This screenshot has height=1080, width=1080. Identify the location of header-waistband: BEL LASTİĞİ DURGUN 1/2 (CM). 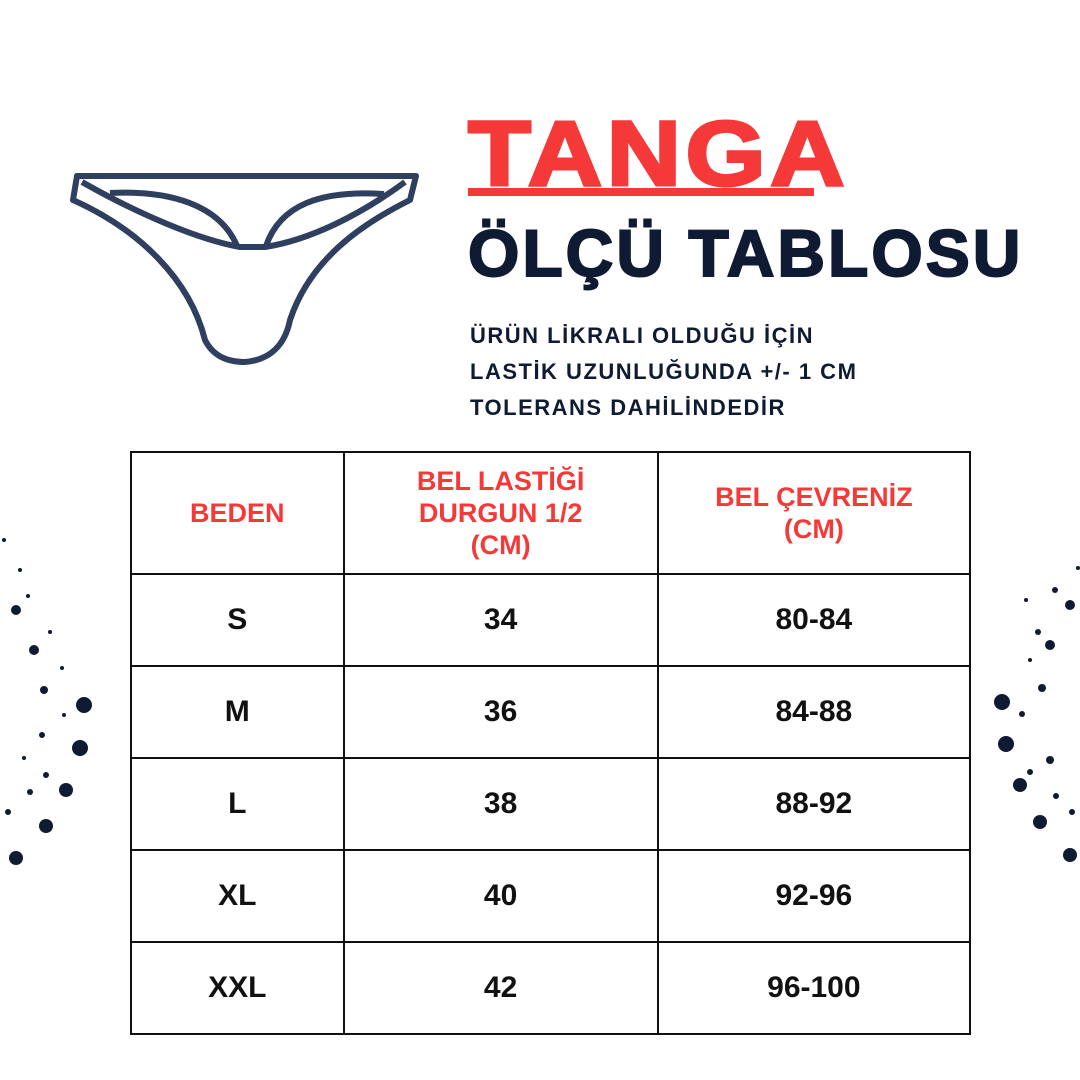
(500, 513).